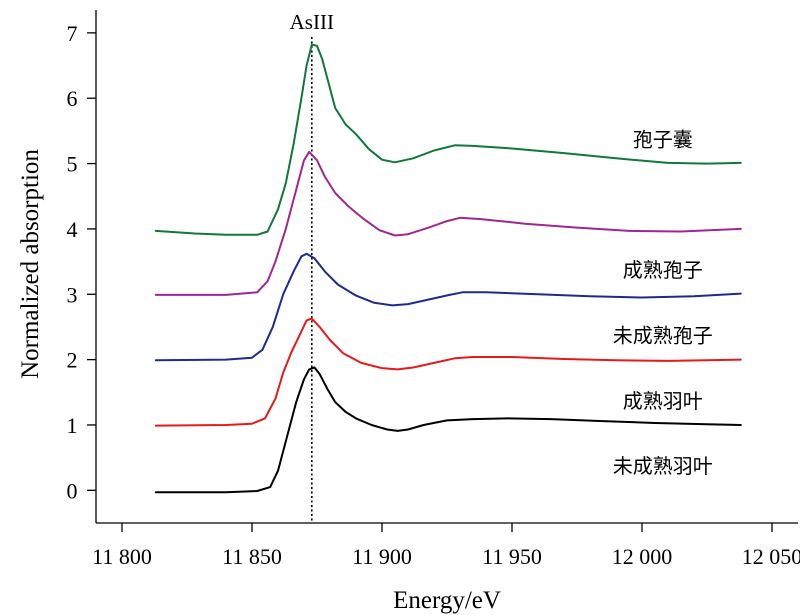 This screenshot has height=615, width=800. Describe the element at coordinates (30, 264) in the screenshot. I see `y-axis-title: Normalized absorption` at that location.